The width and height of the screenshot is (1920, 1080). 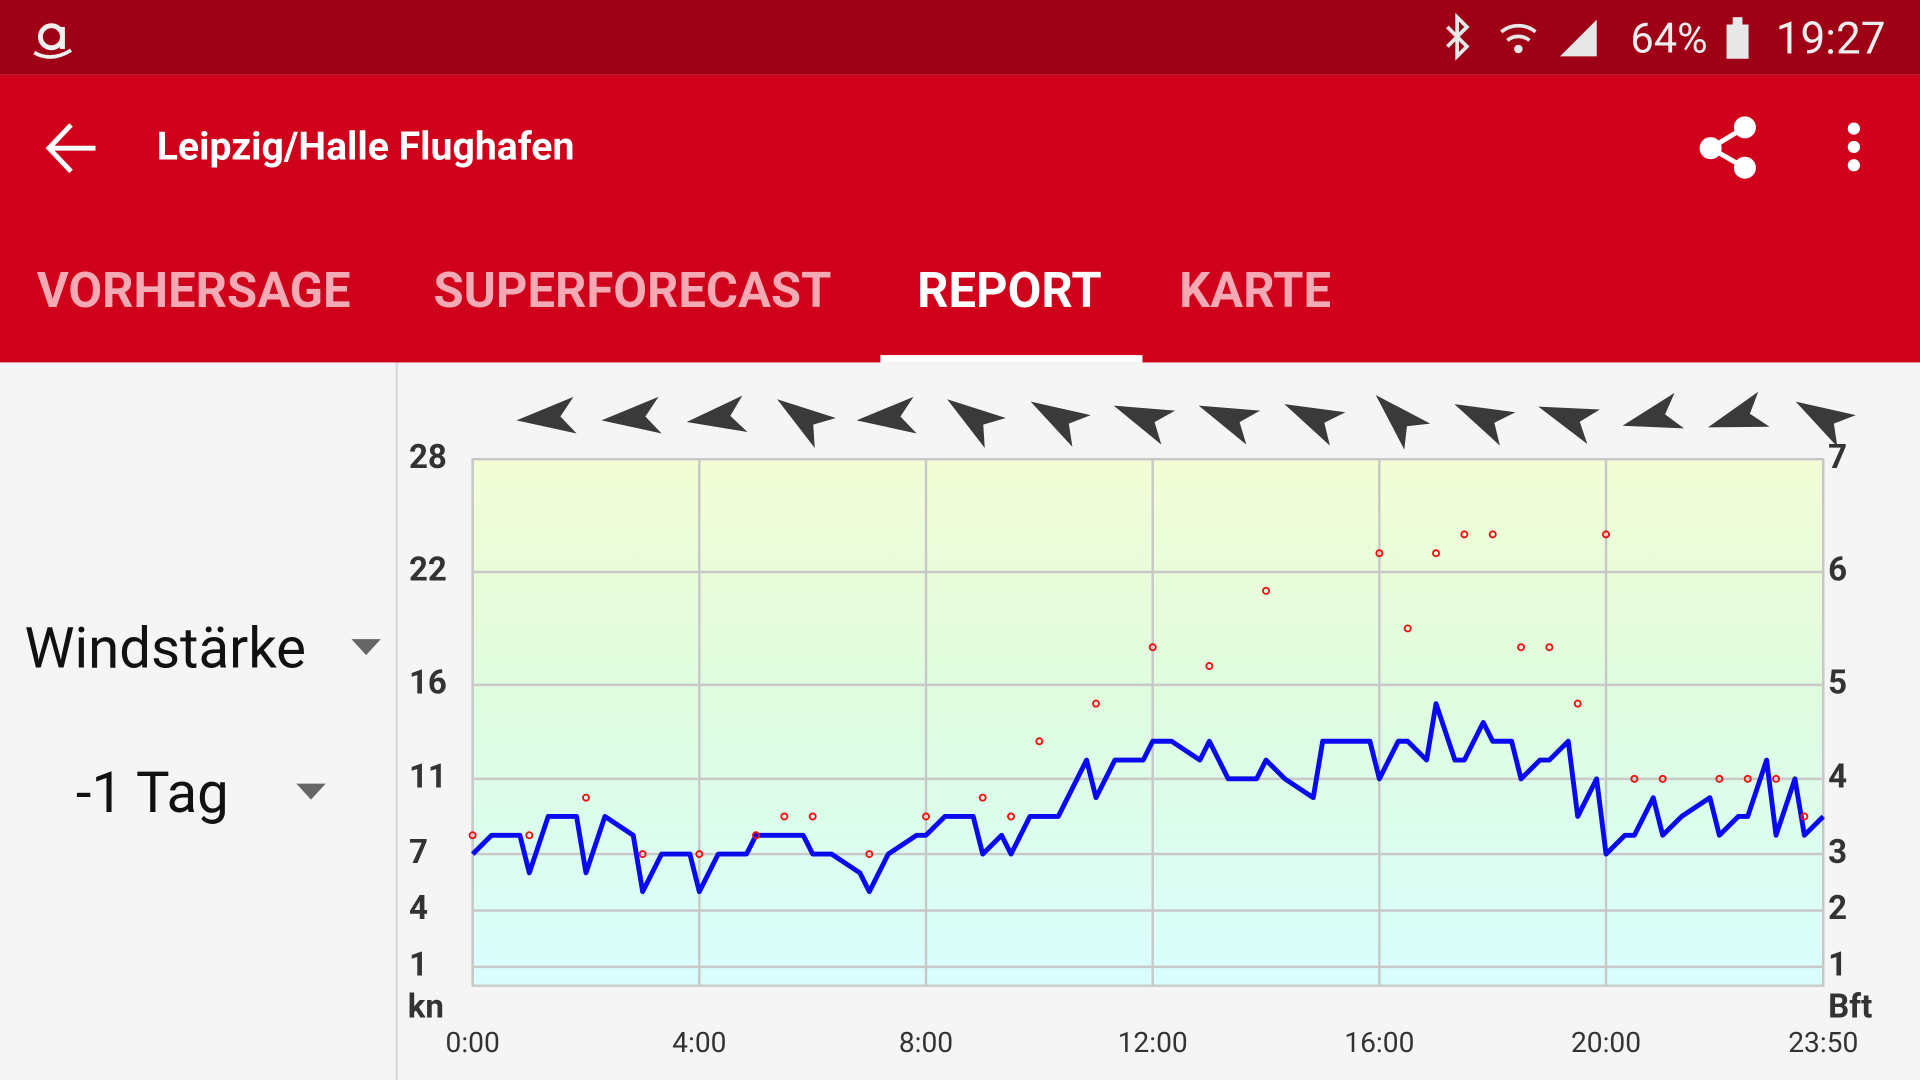 What do you see at coordinates (1850, 1007) in the screenshot?
I see `y2-axis-unit: Bft` at bounding box center [1850, 1007].